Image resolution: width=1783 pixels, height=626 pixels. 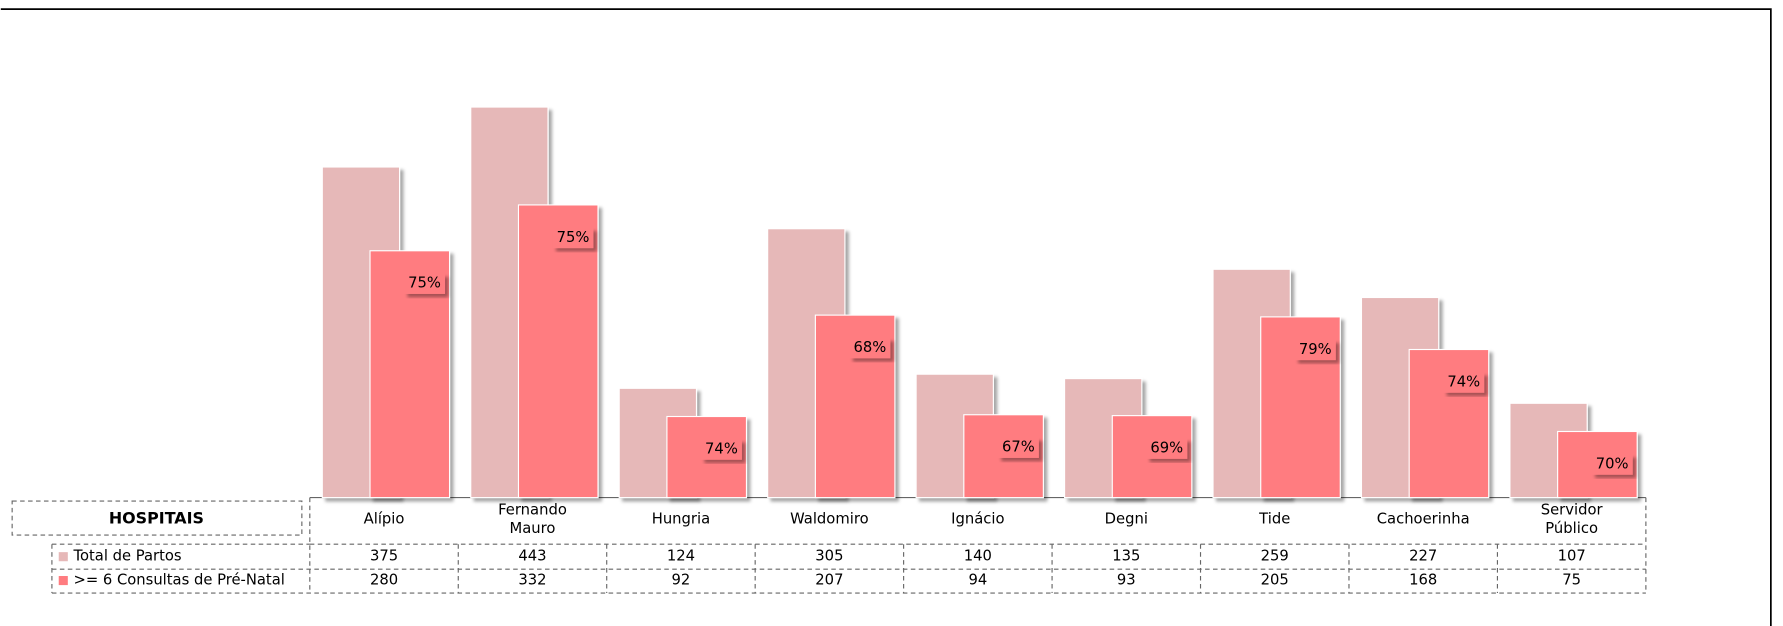 I want to click on x-tick-label: Ignácio, so click(x=978, y=520).